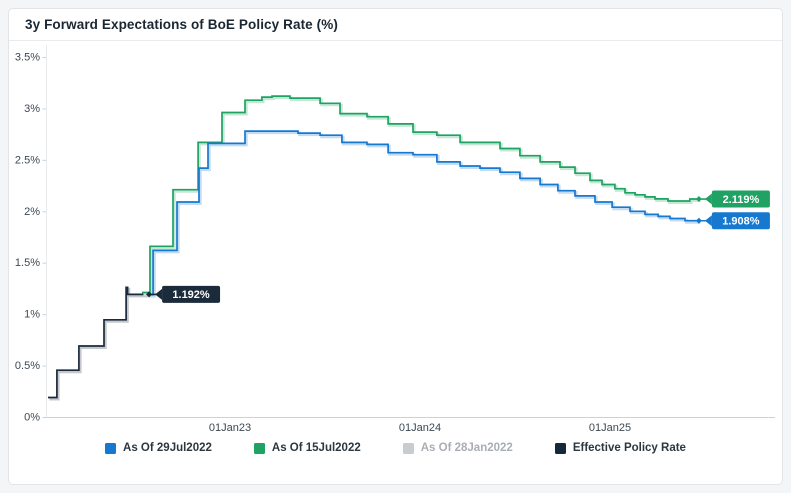  Describe the element at coordinates (32, 418) in the screenshot. I see `y-tick-label: 0%` at that location.